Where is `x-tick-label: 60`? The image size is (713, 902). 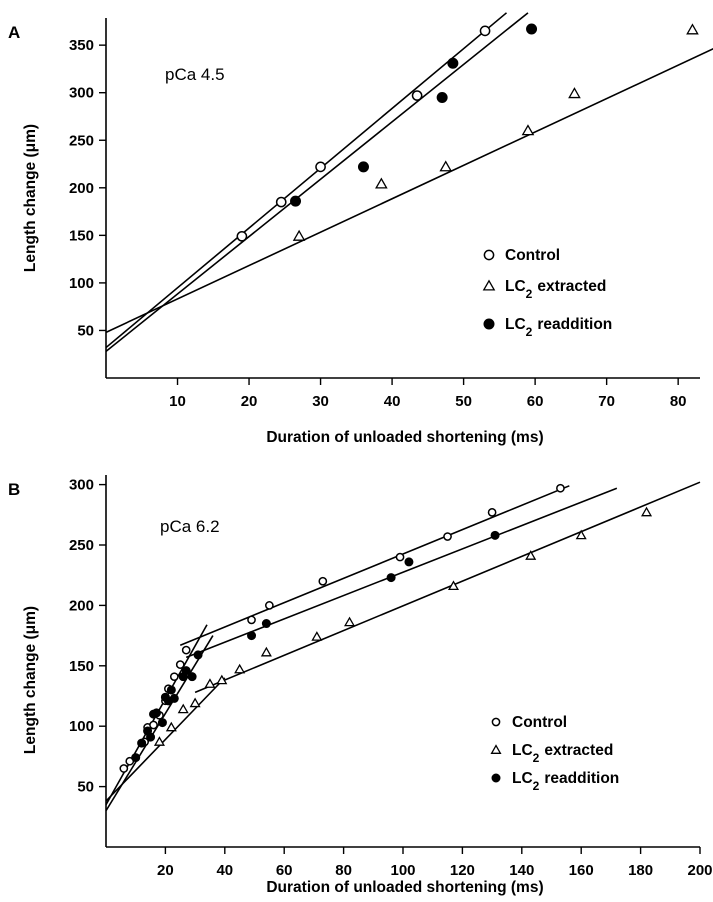
x-tick-label: 60 is located at coordinates (535, 401).